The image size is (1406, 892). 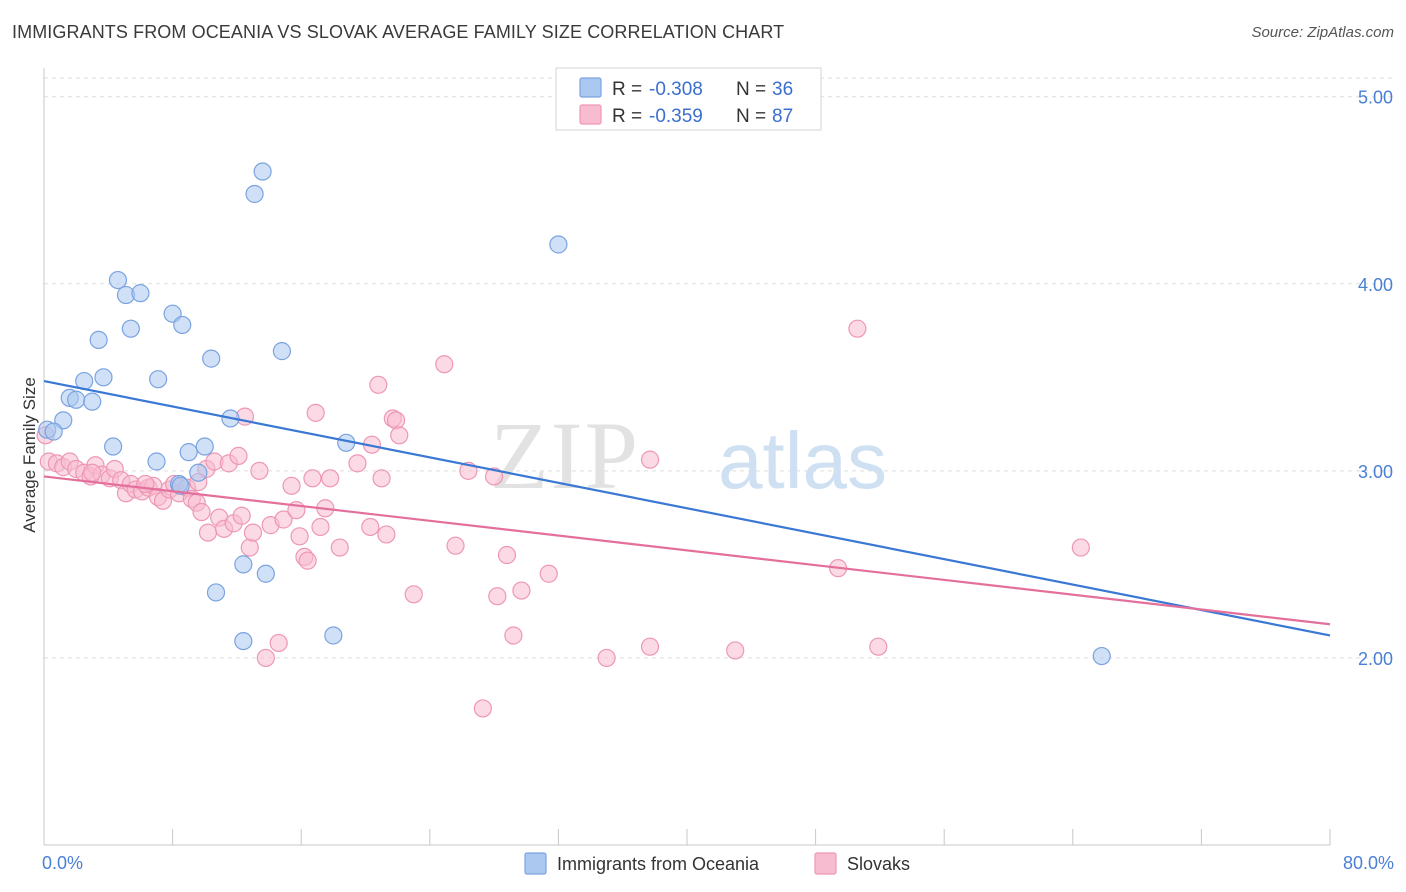 I want to click on legend-n-label-oceania: N =, so click(x=751, y=89).